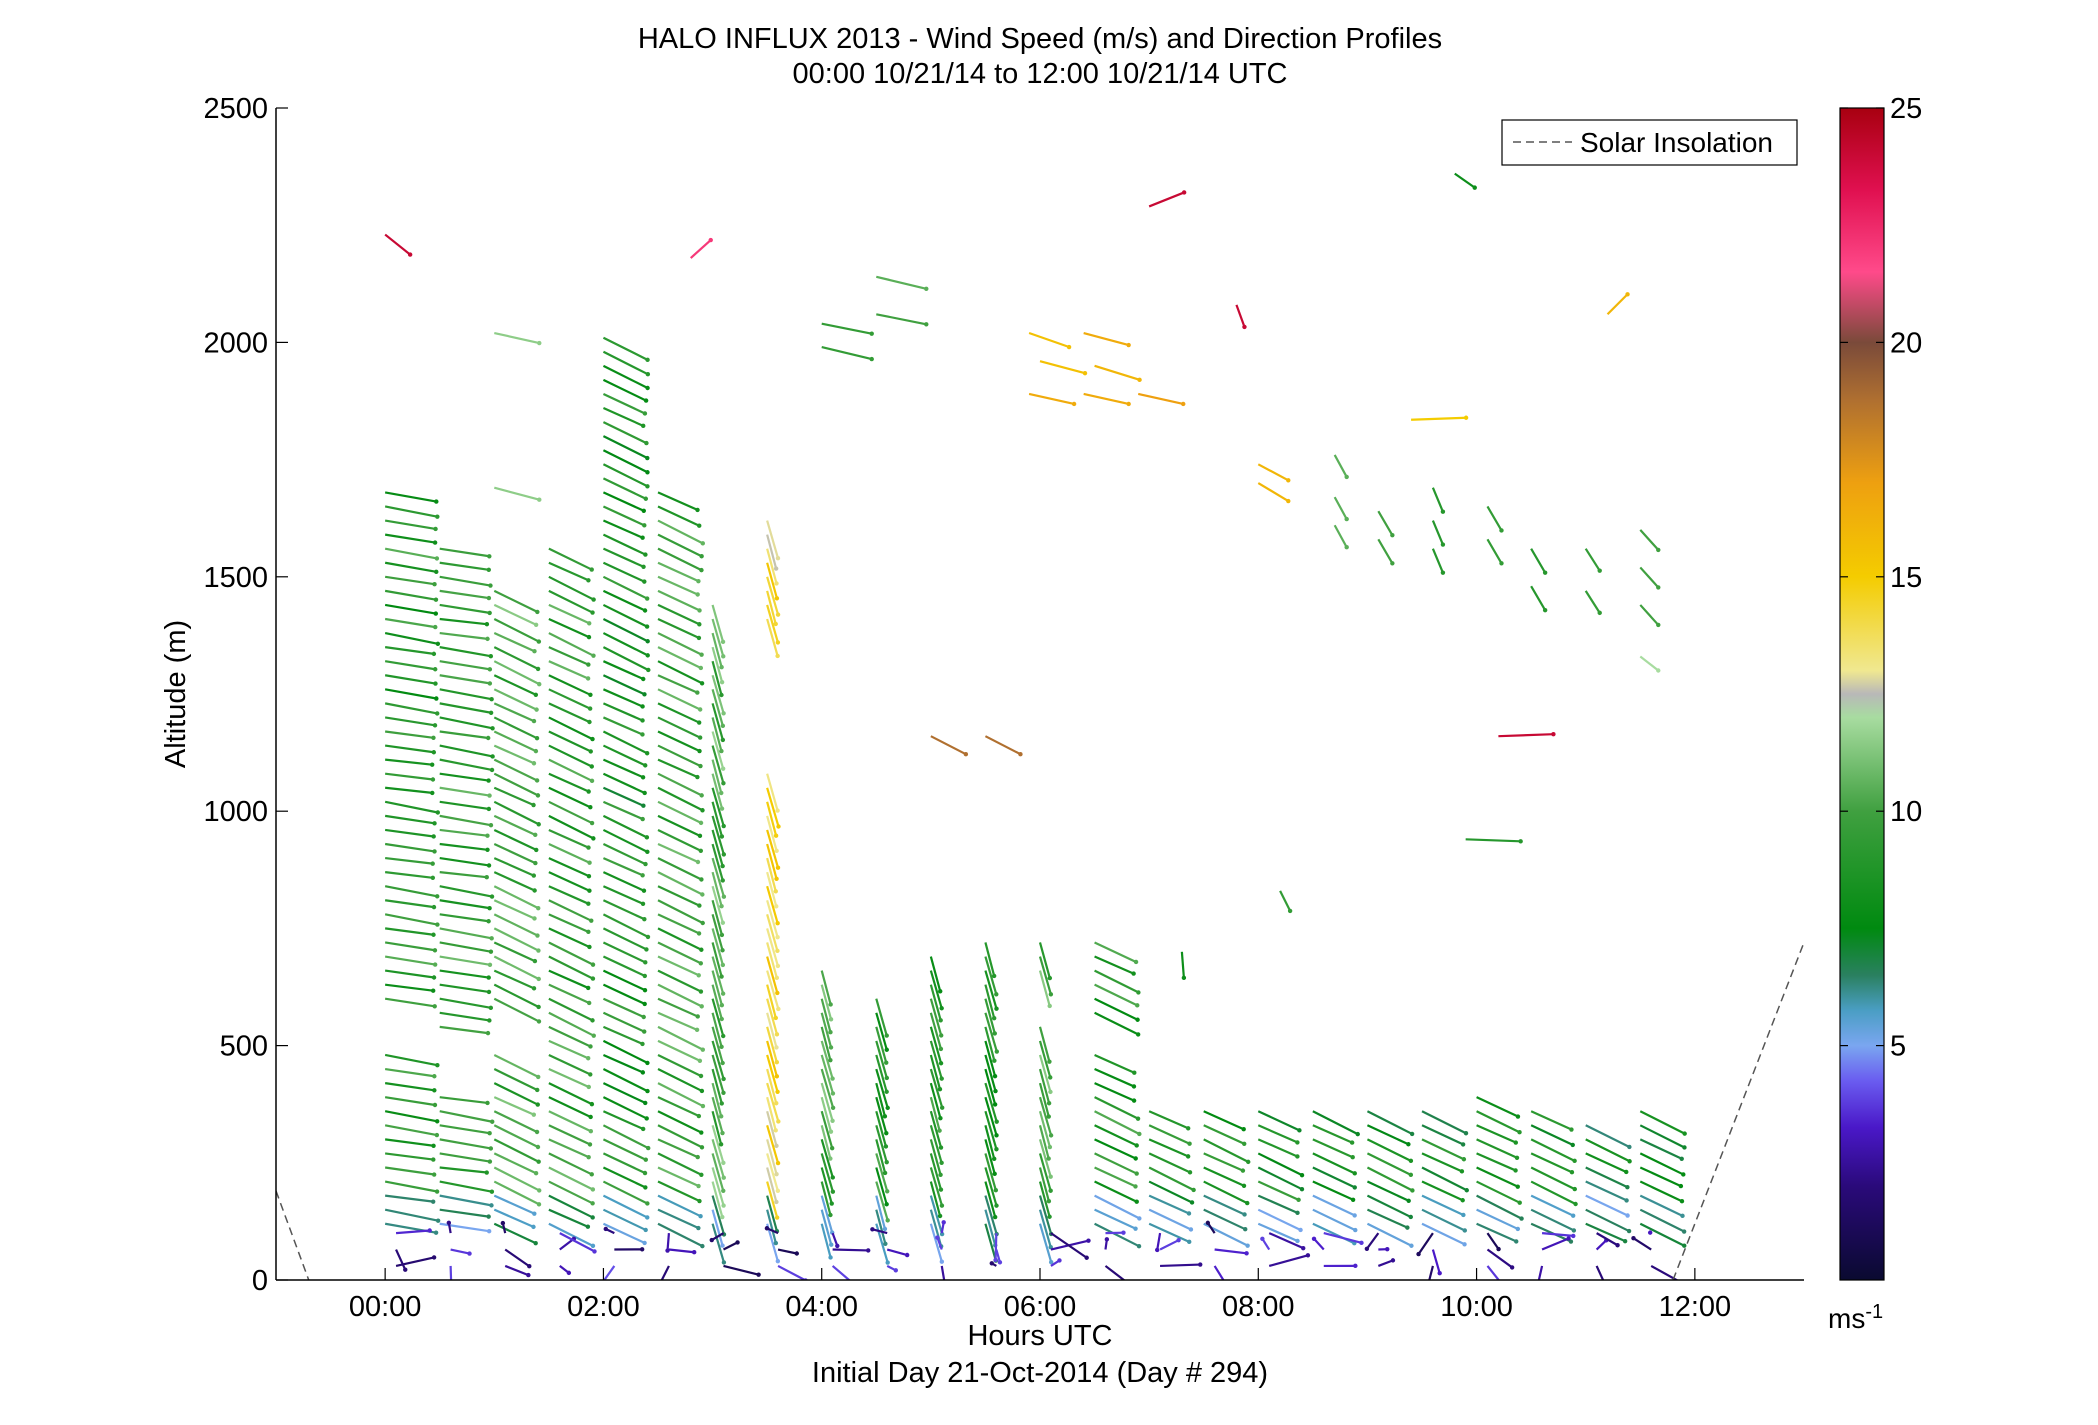  I want to click on colorbar-tick-label: 15, so click(1906, 578).